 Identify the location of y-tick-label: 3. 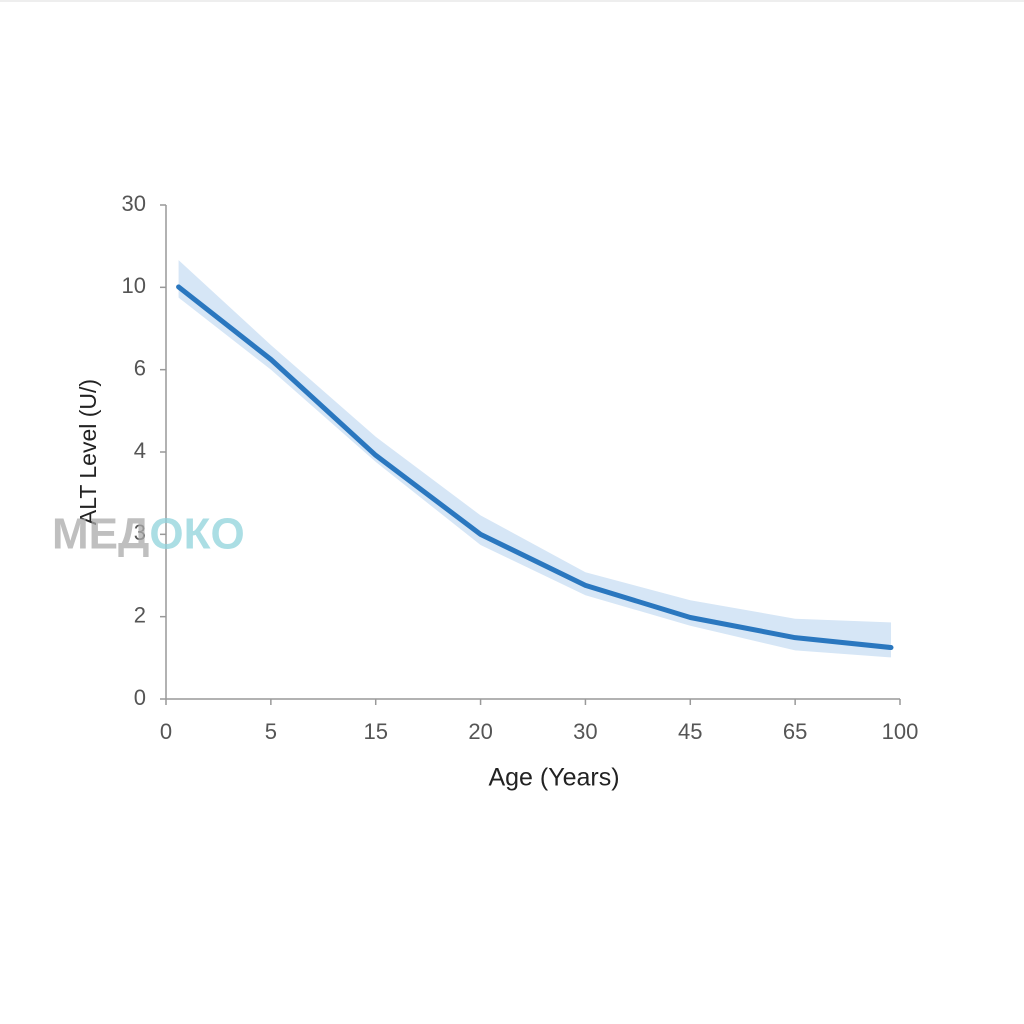
(140, 532).